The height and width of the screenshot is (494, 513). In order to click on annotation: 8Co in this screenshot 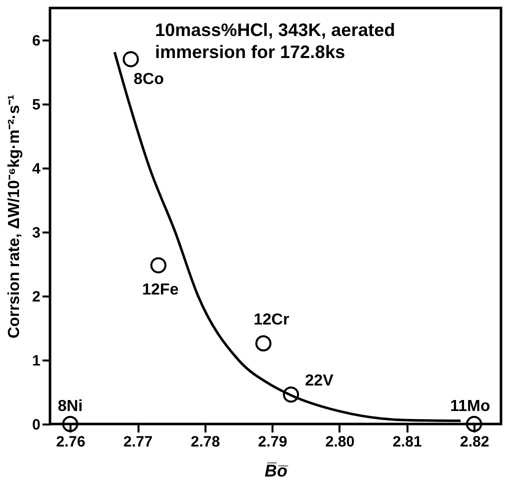, I will do `click(149, 79)`.